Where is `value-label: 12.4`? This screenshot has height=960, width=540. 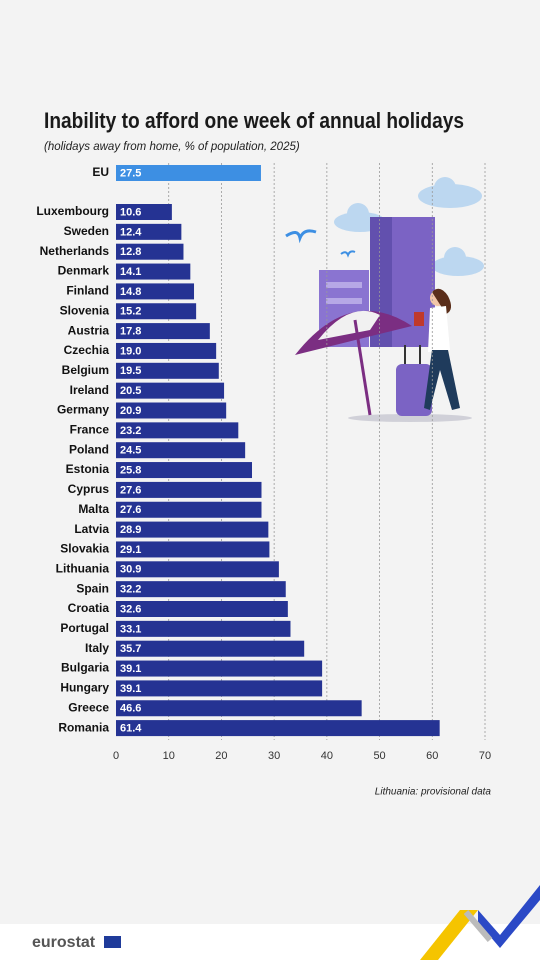
value-label: 12.4 is located at coordinates (131, 232).